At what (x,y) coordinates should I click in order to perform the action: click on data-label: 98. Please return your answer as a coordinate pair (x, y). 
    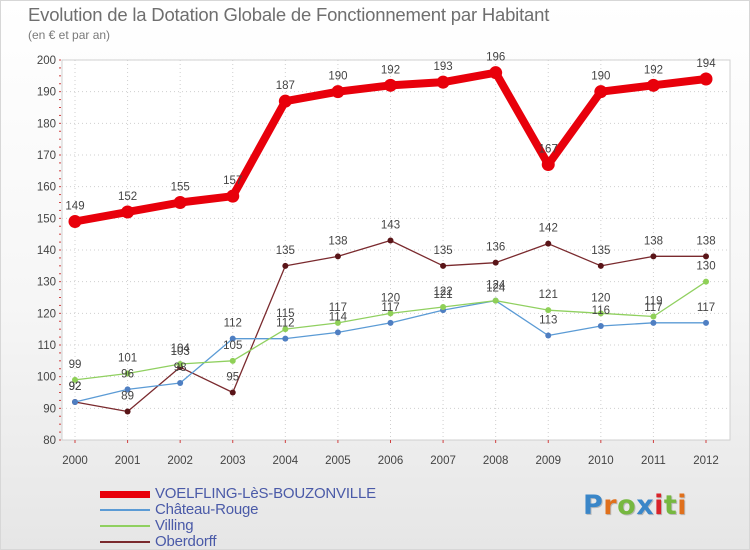
    Looking at the image, I should click on (180, 368).